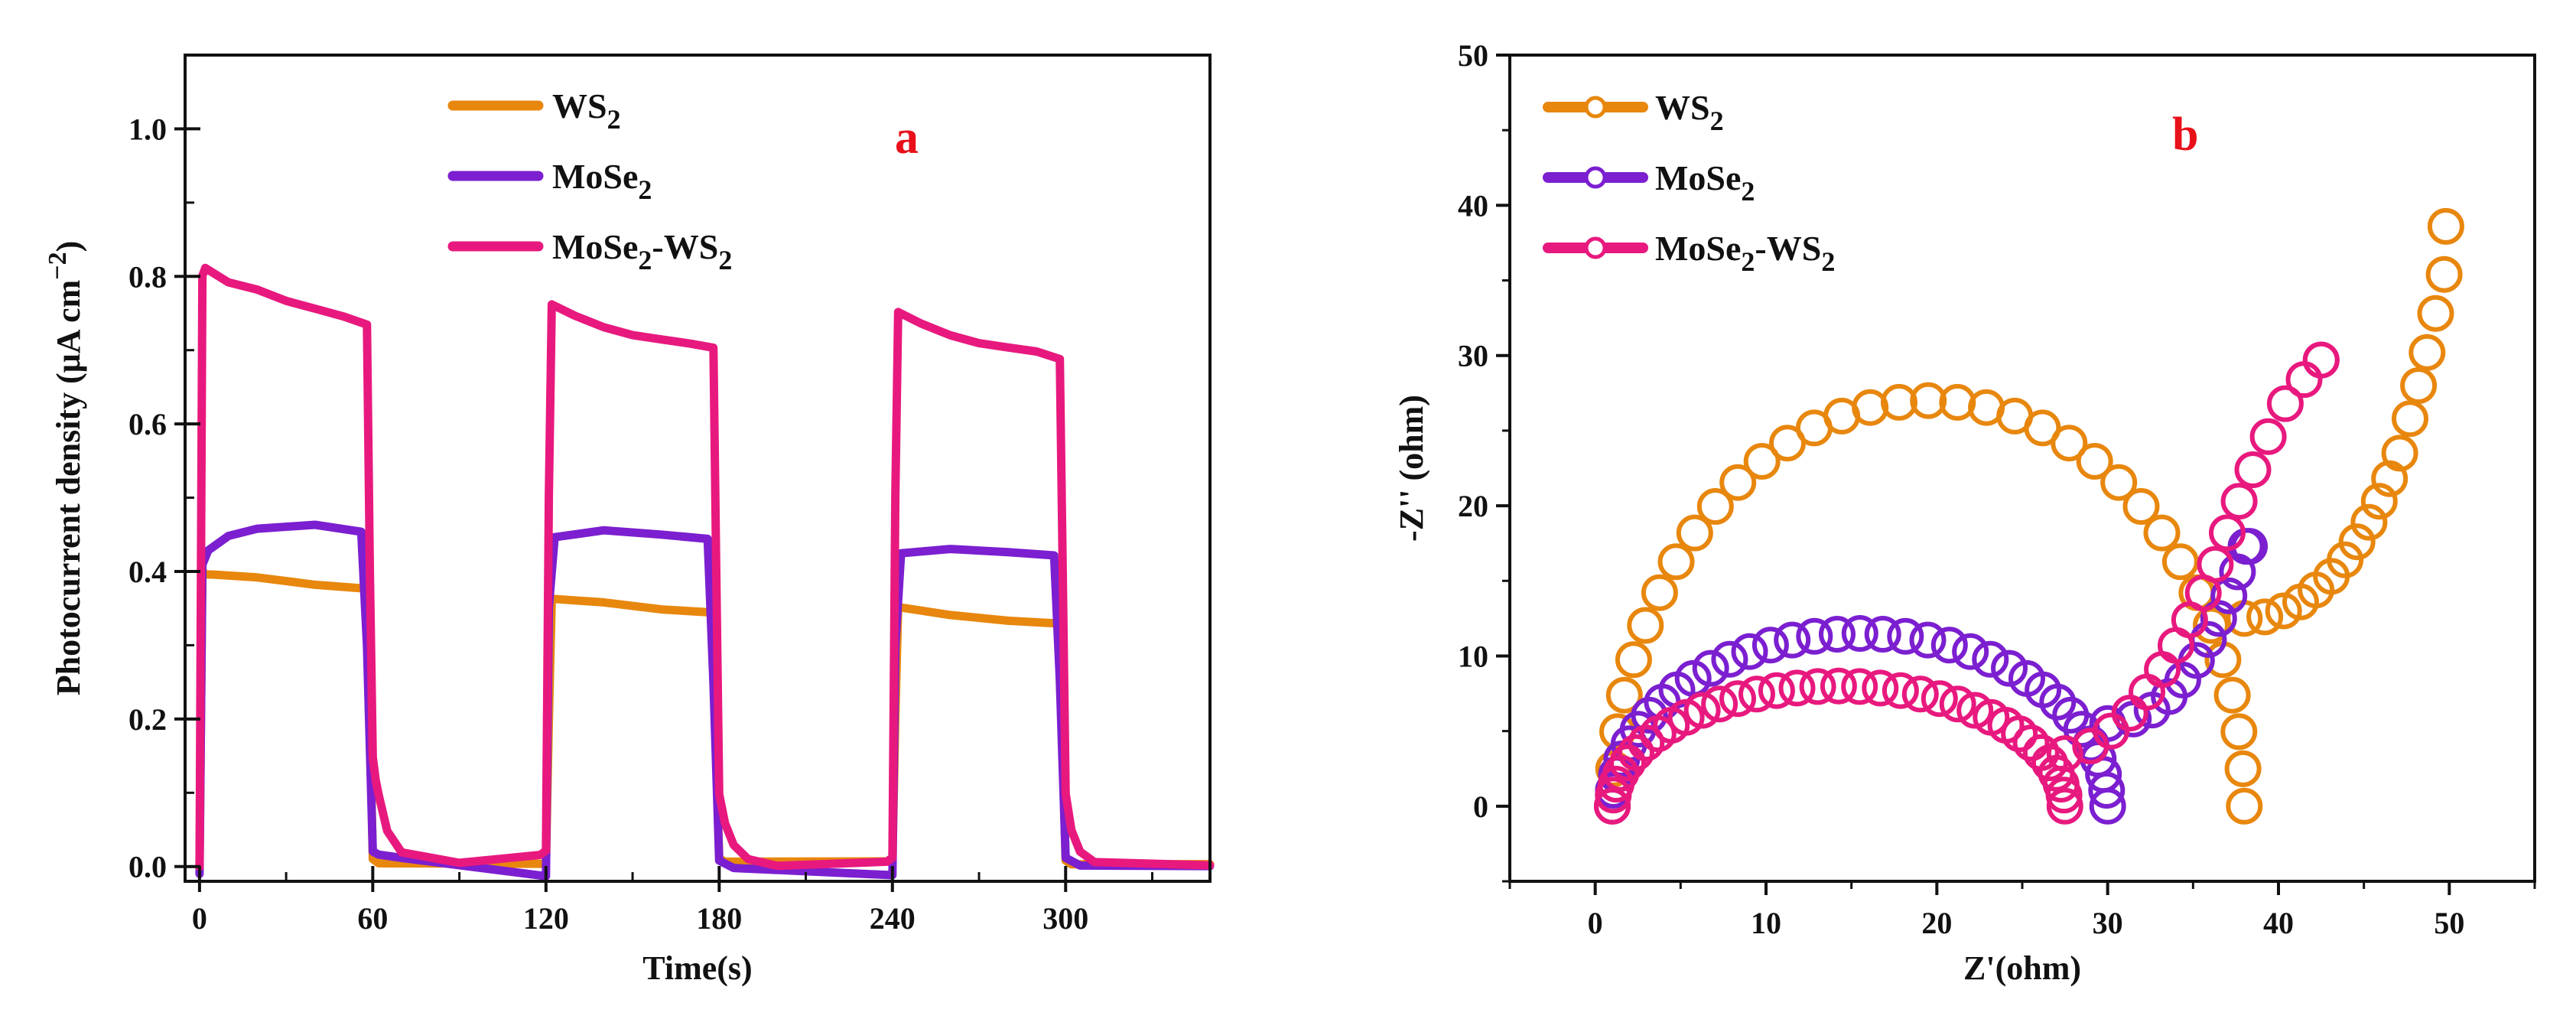  I want to click on y-tick-label: 0.6, so click(147, 424).